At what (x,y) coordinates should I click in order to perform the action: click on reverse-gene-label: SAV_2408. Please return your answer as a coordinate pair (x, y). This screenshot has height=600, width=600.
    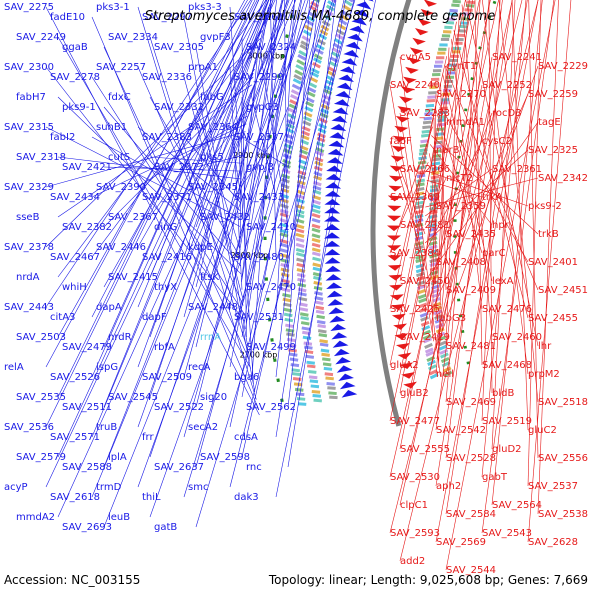
    Looking at the image, I should click on (461, 262).